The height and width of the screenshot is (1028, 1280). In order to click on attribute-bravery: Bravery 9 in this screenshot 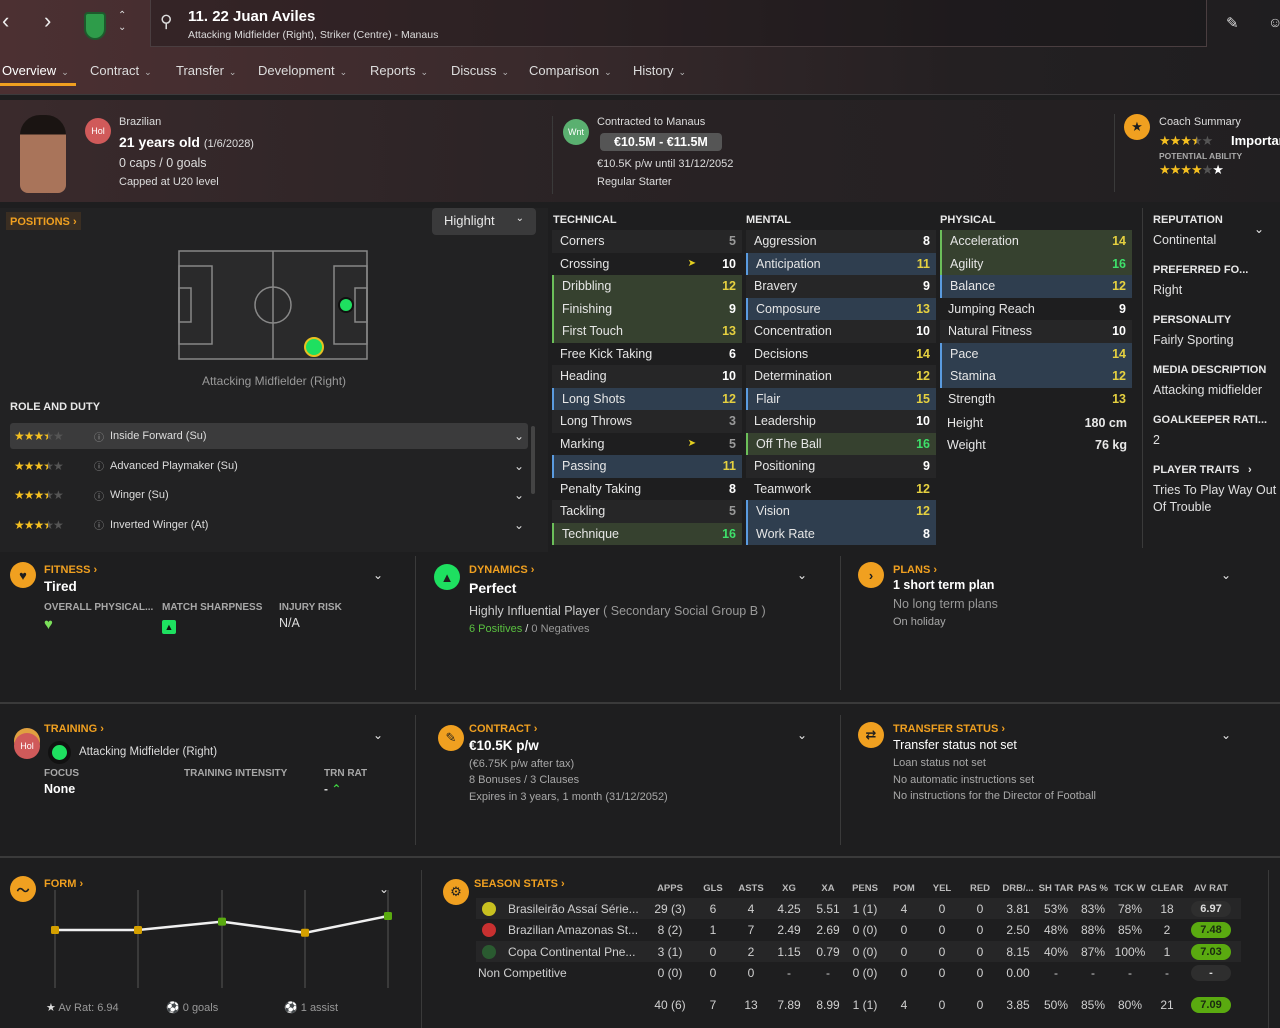, I will do `click(841, 286)`.